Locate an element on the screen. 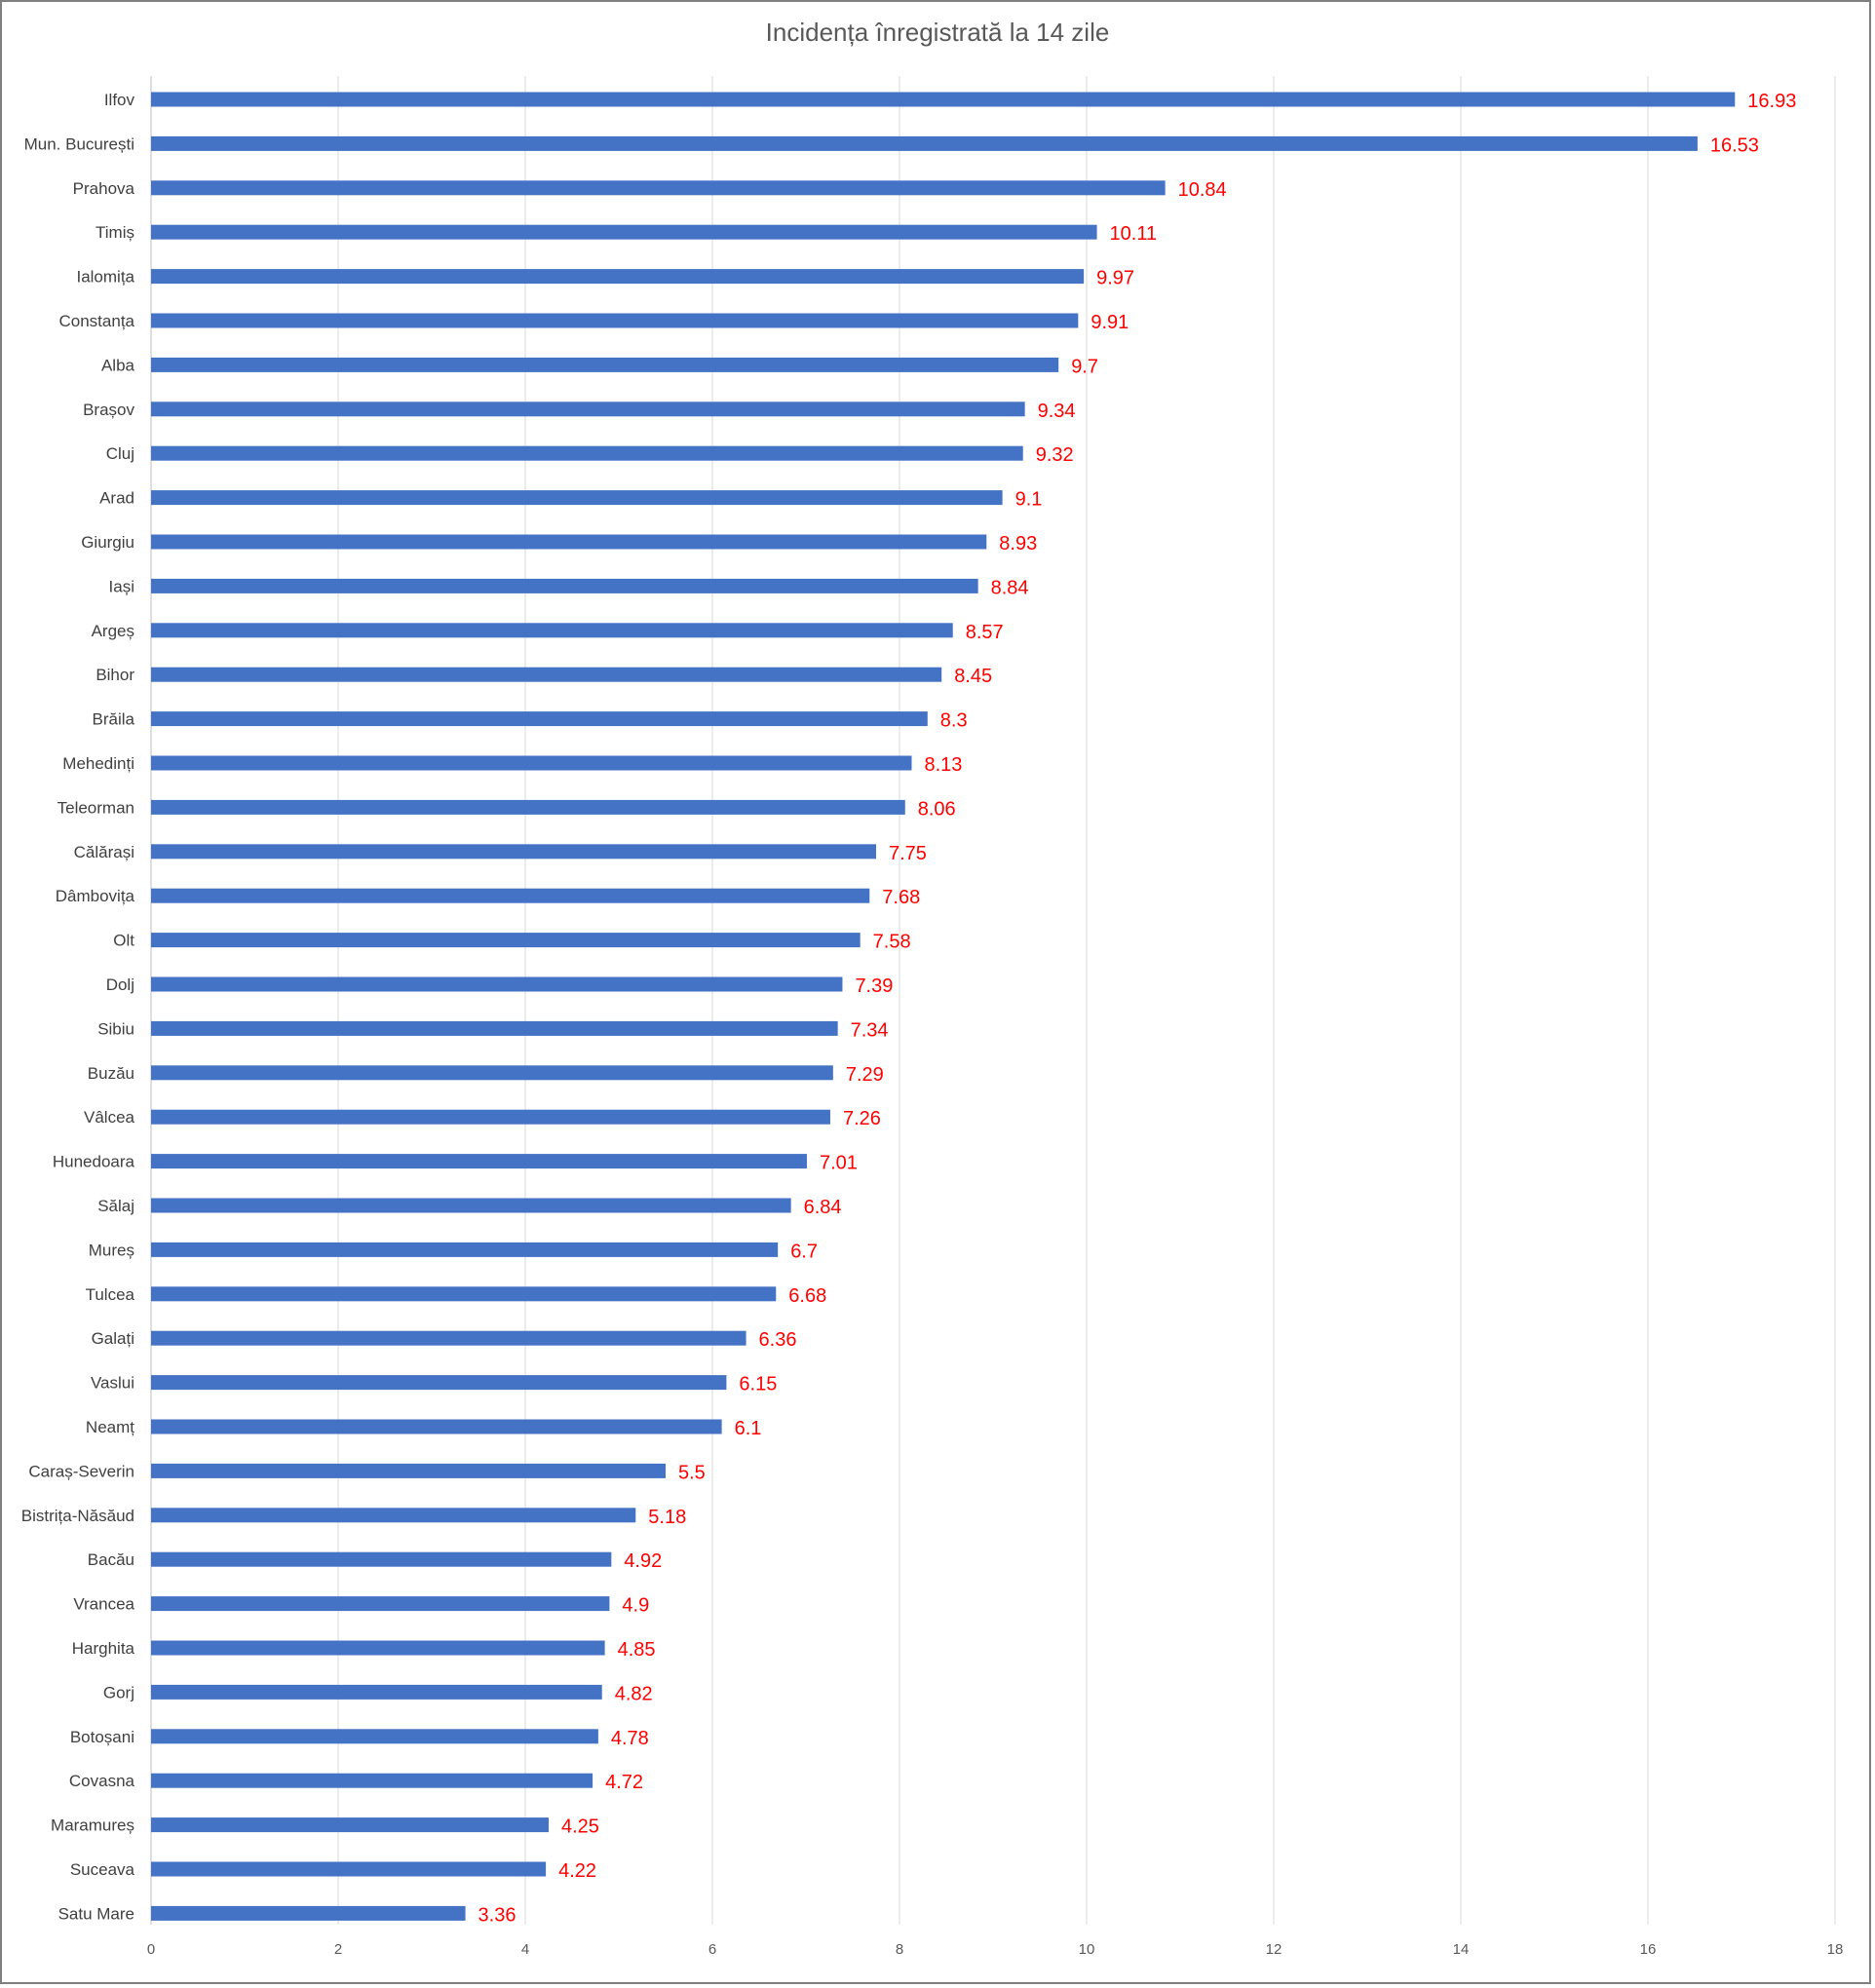 The height and width of the screenshot is (1988, 1875). category-label: Argeș is located at coordinates (113, 631).